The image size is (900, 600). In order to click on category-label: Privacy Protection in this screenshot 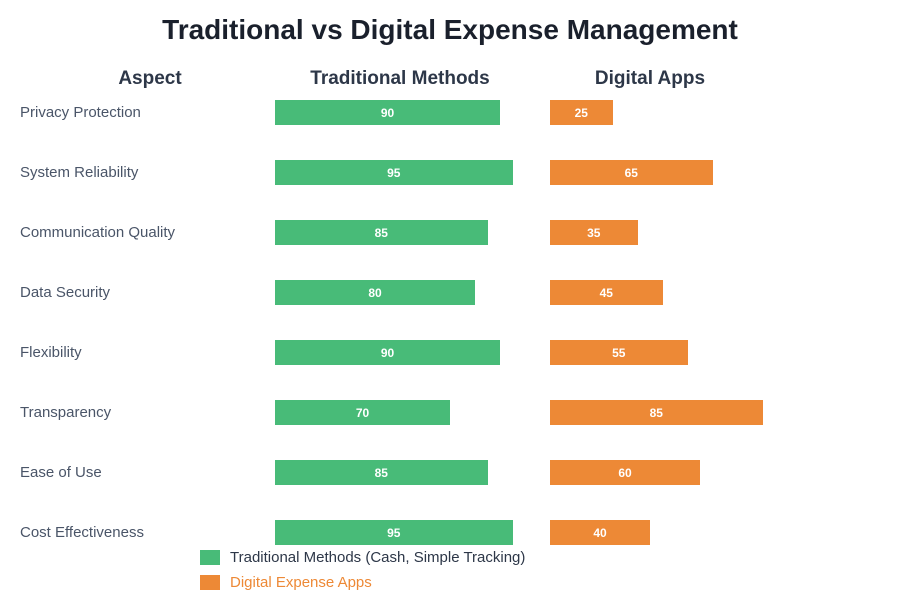, I will do `click(80, 112)`.